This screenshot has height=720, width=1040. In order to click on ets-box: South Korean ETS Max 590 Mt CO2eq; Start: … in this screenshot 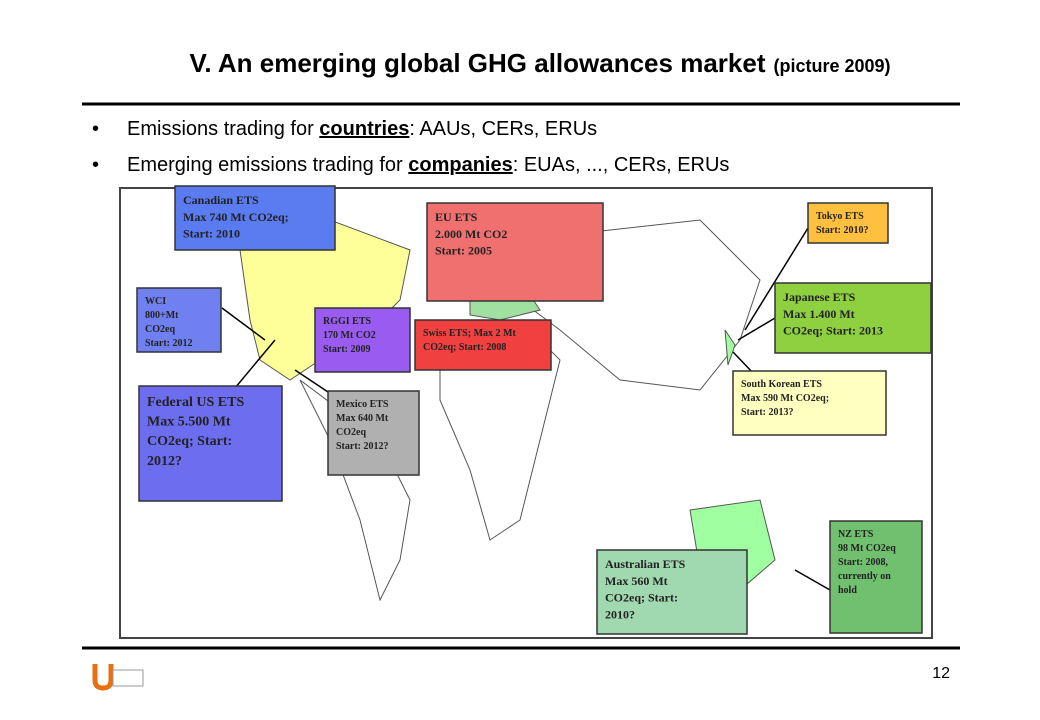, I will do `click(809, 403)`.